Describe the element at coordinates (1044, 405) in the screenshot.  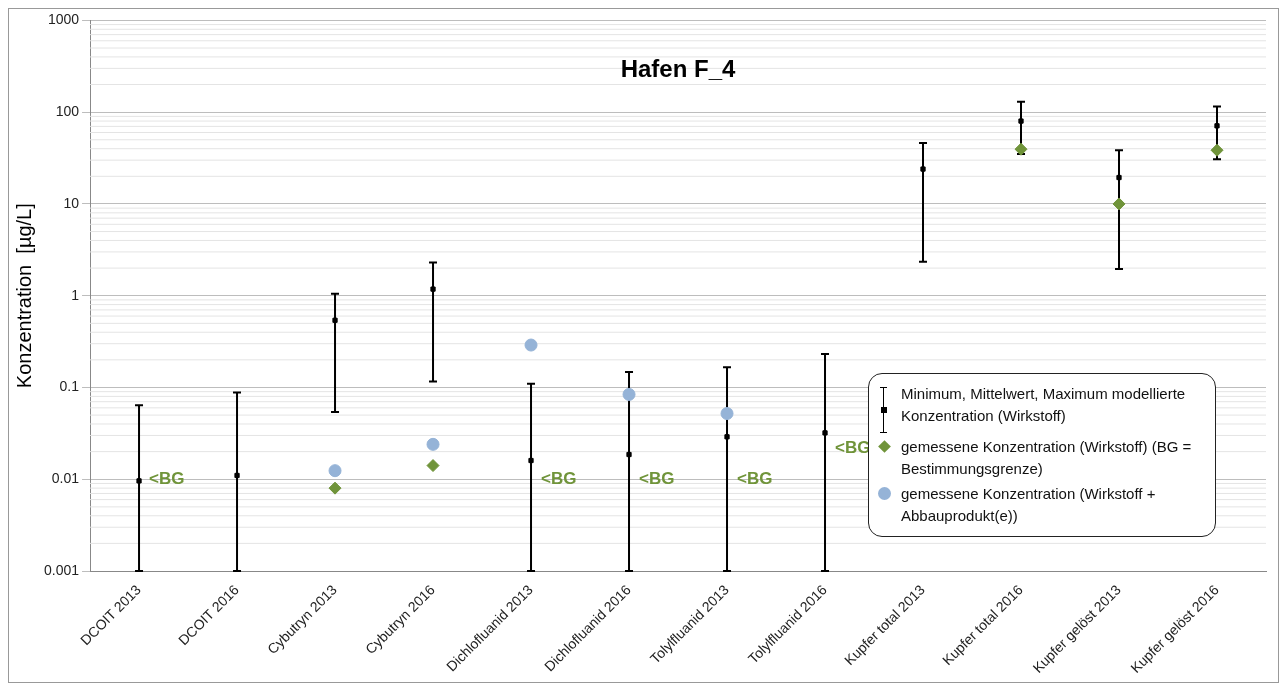
I see `legend-label: Minimum, Mittelwert, Maximum modellierte Konzentration (Wirkstoff)` at that location.